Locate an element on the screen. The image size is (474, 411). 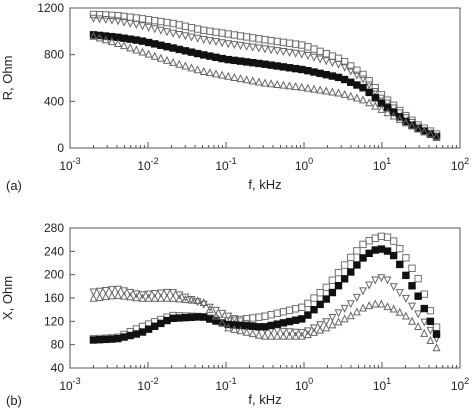
panel-b-x-ticks: 10⁻³ 10⁻² 10⁻¹ 10⁰ 10¹ 10² is located at coordinates (264, 377).